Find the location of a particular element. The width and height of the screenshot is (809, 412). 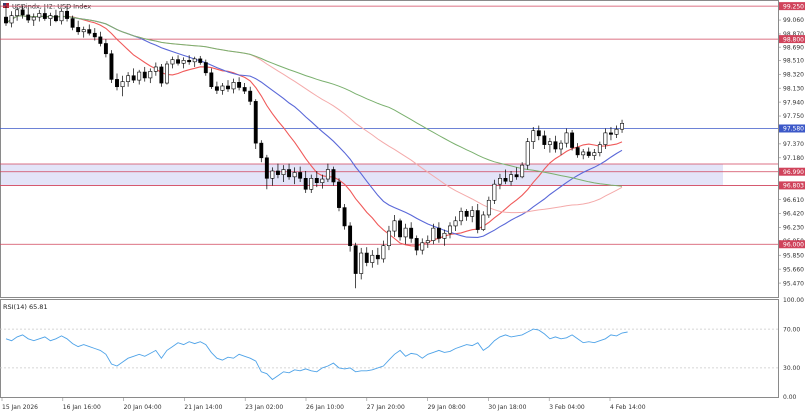

rsi-line is located at coordinates (316, 354).